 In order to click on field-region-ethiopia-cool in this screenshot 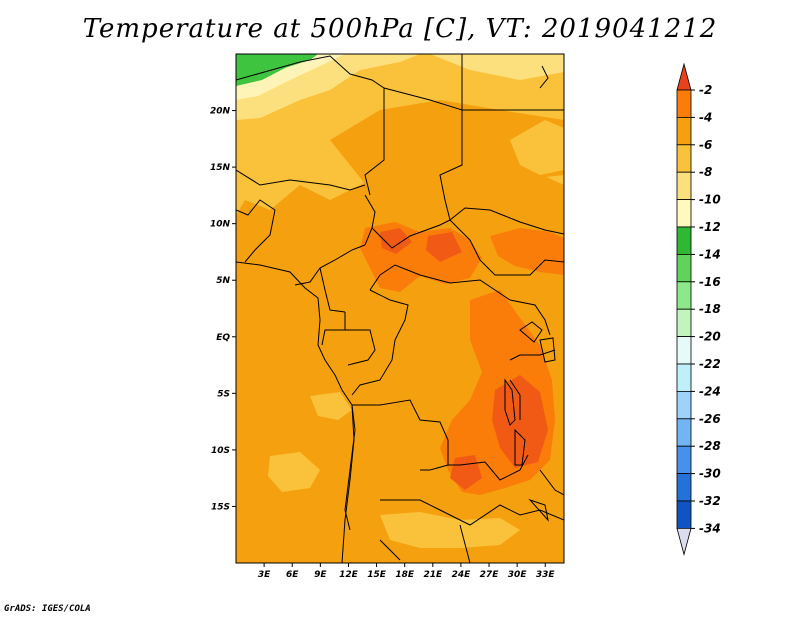, I will do `click(537, 147)`.